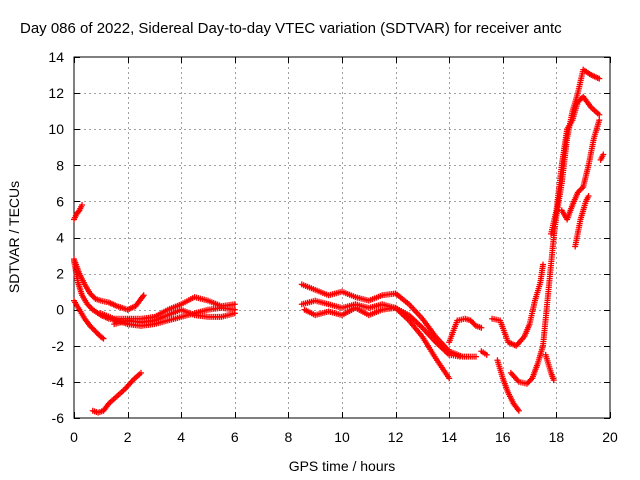  I want to click on series-track-d, so click(89, 319).